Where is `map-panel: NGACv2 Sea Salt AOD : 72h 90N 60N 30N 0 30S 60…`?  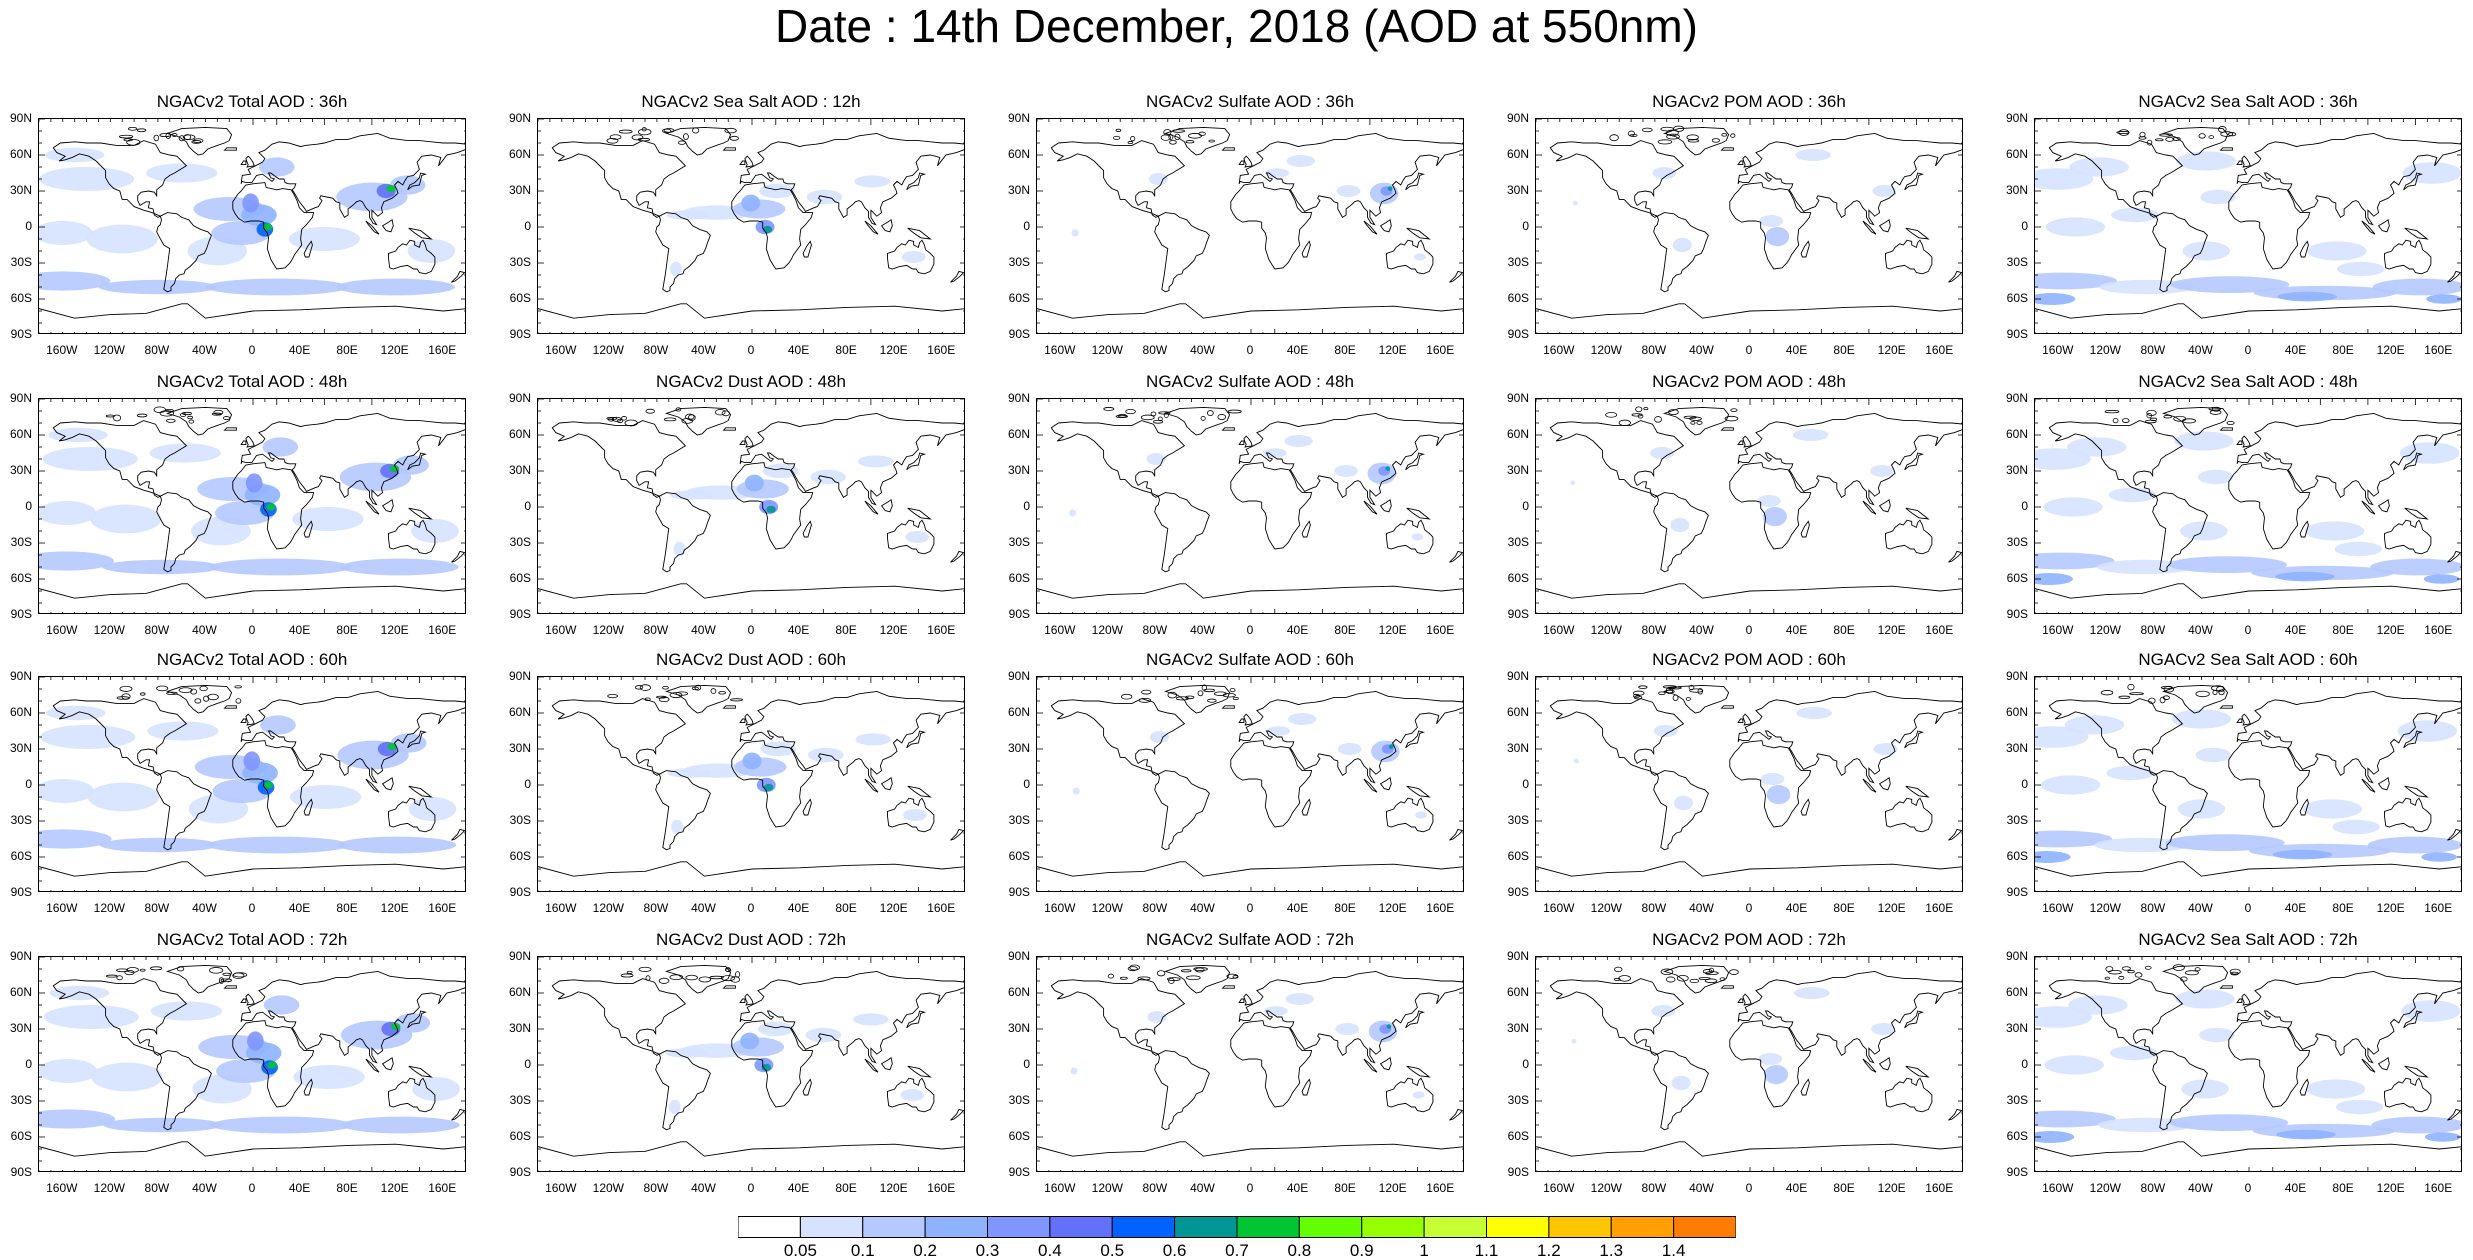
map-panel: NGACv2 Sea Salt AOD : 72h 90N 60N 30N 0 30S 60… is located at coordinates (2234, 1062).